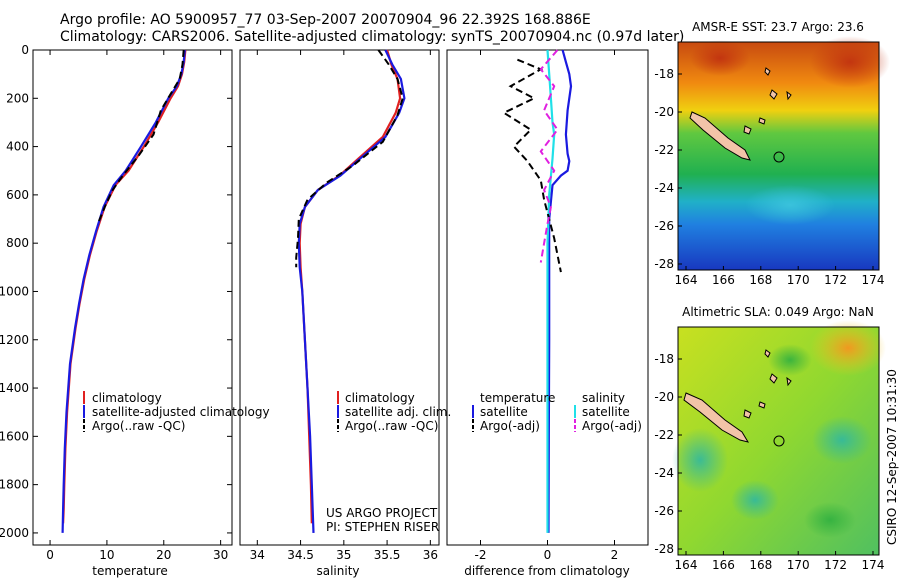  I want to click on difference-plot: -2 0 2, so click(547, 305).